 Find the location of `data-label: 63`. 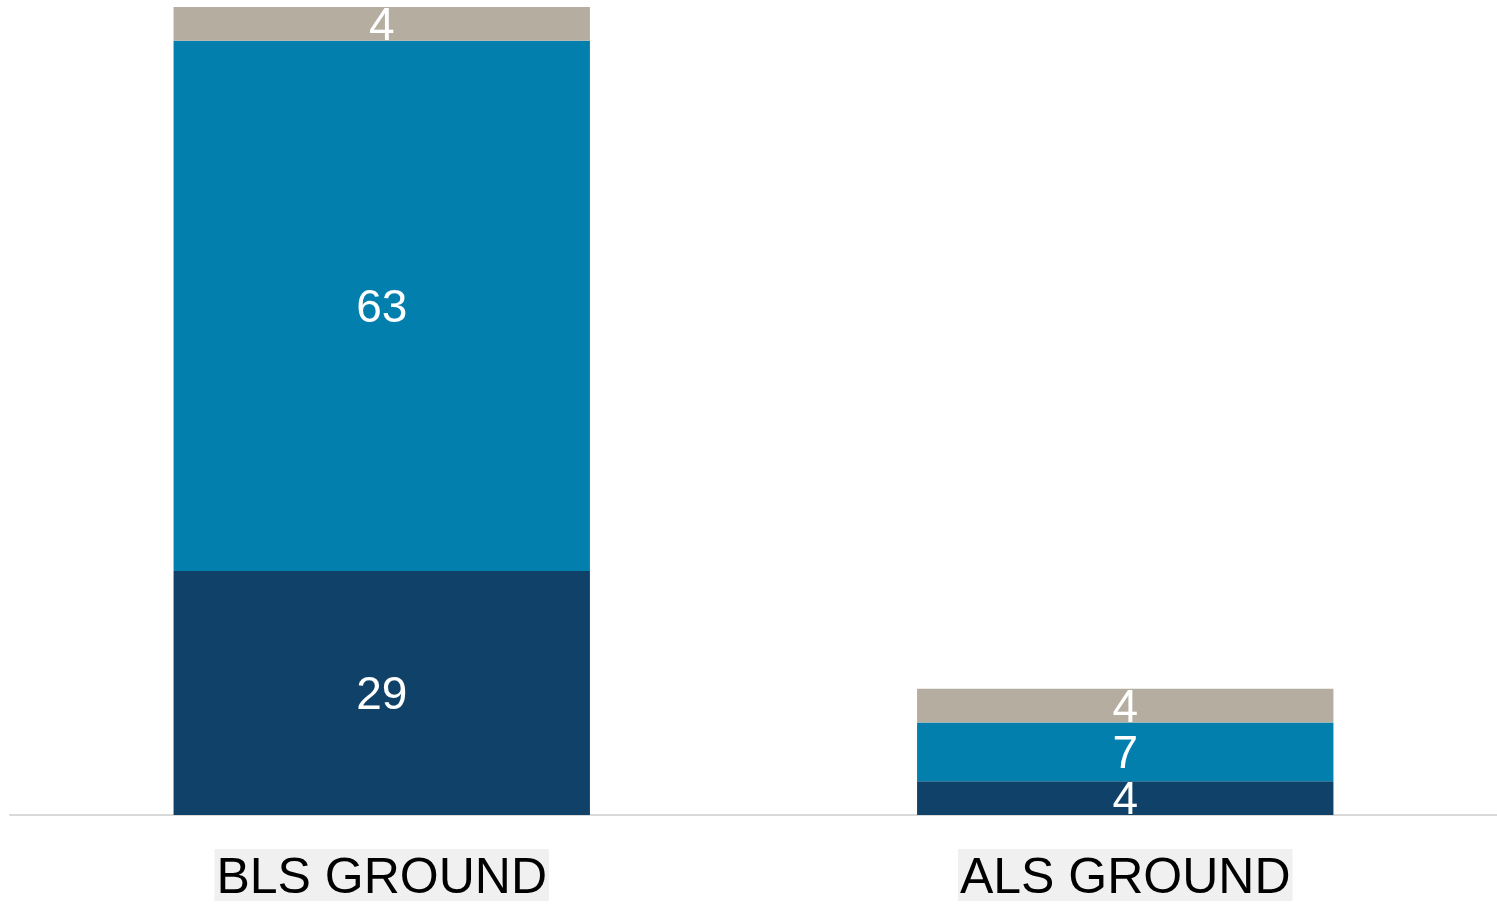

data-label: 63 is located at coordinates (382, 305).